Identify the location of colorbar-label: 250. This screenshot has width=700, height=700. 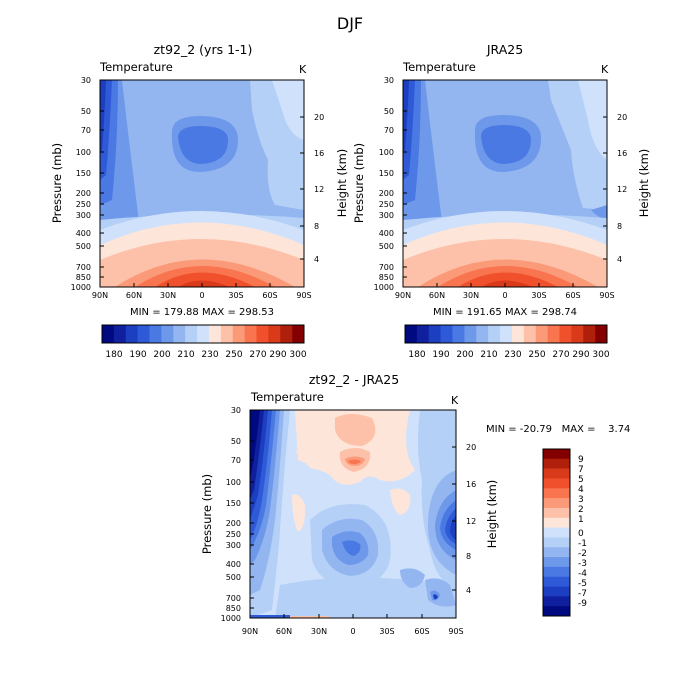
(536, 355).